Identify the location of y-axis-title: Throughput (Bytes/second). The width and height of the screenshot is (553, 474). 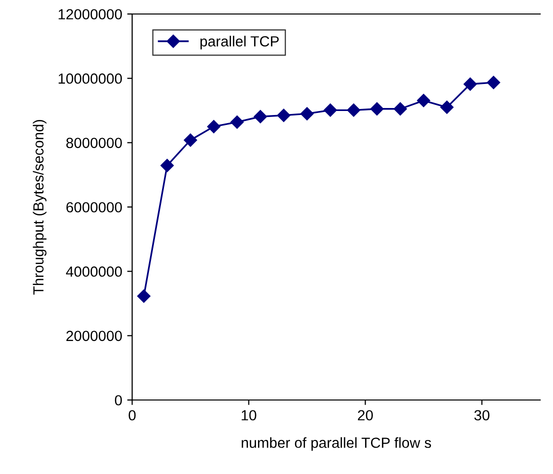
(39, 207).